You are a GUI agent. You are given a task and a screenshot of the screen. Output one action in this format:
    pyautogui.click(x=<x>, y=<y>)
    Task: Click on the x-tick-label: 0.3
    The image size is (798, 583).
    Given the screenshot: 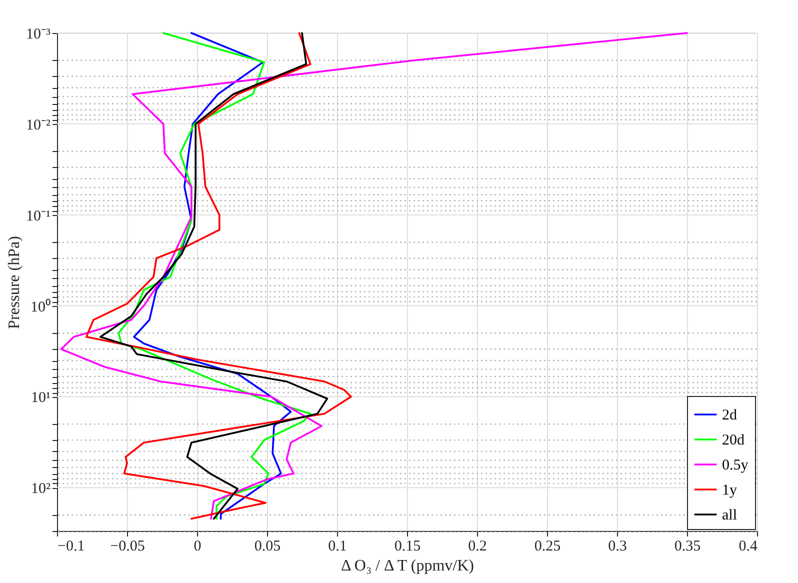 What is the action you would take?
    pyautogui.click(x=617, y=546)
    